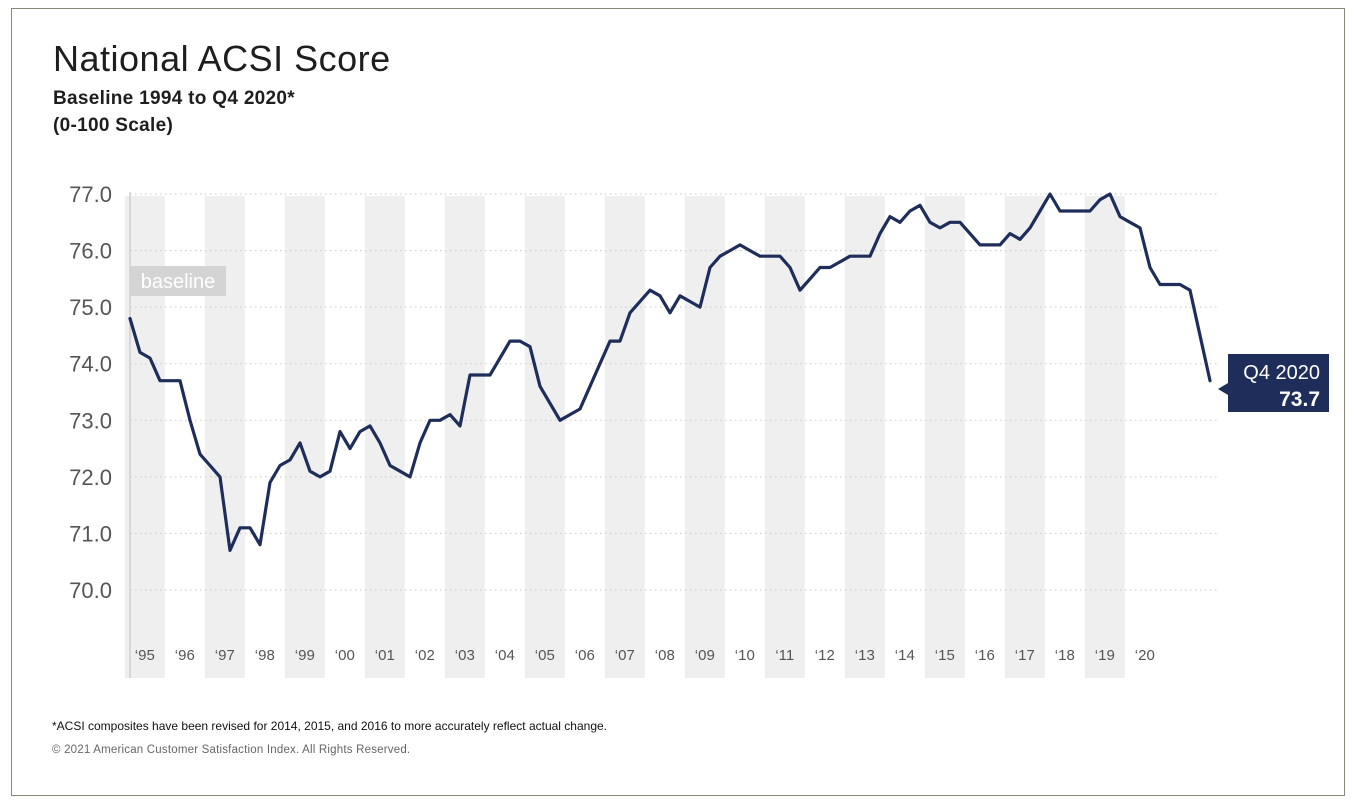  I want to click on x-tick-label: ‘10, so click(745, 655).